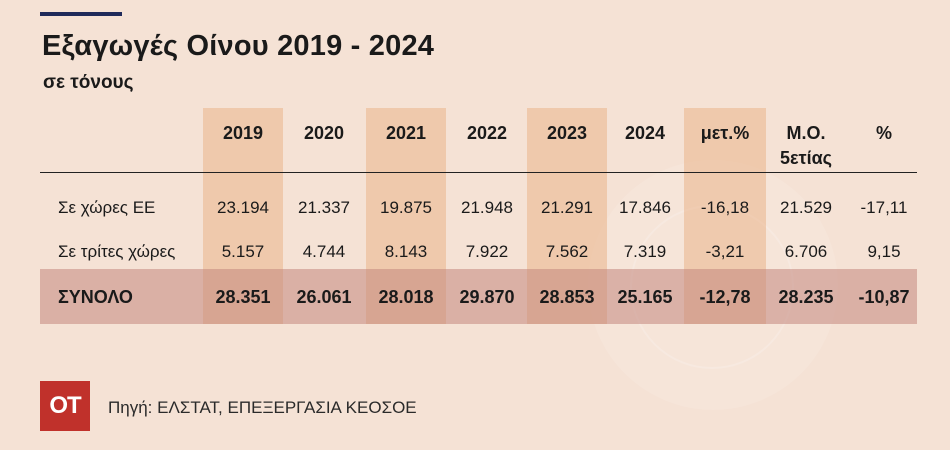 Image resolution: width=950 pixels, height=450 pixels. I want to click on top-accent-rule, so click(81, 14).